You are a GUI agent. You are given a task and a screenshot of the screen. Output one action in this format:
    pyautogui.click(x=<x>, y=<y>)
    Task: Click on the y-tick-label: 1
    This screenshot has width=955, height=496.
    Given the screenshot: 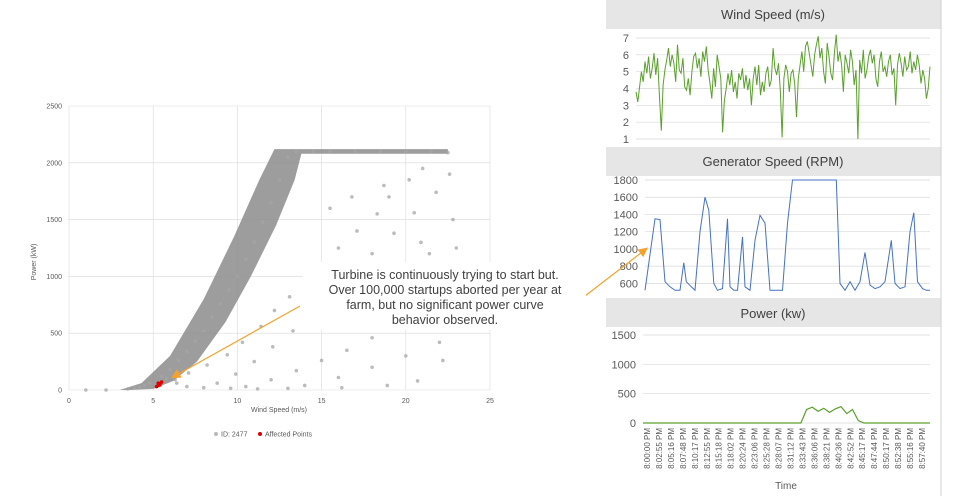 What is the action you would take?
    pyautogui.click(x=626, y=140)
    